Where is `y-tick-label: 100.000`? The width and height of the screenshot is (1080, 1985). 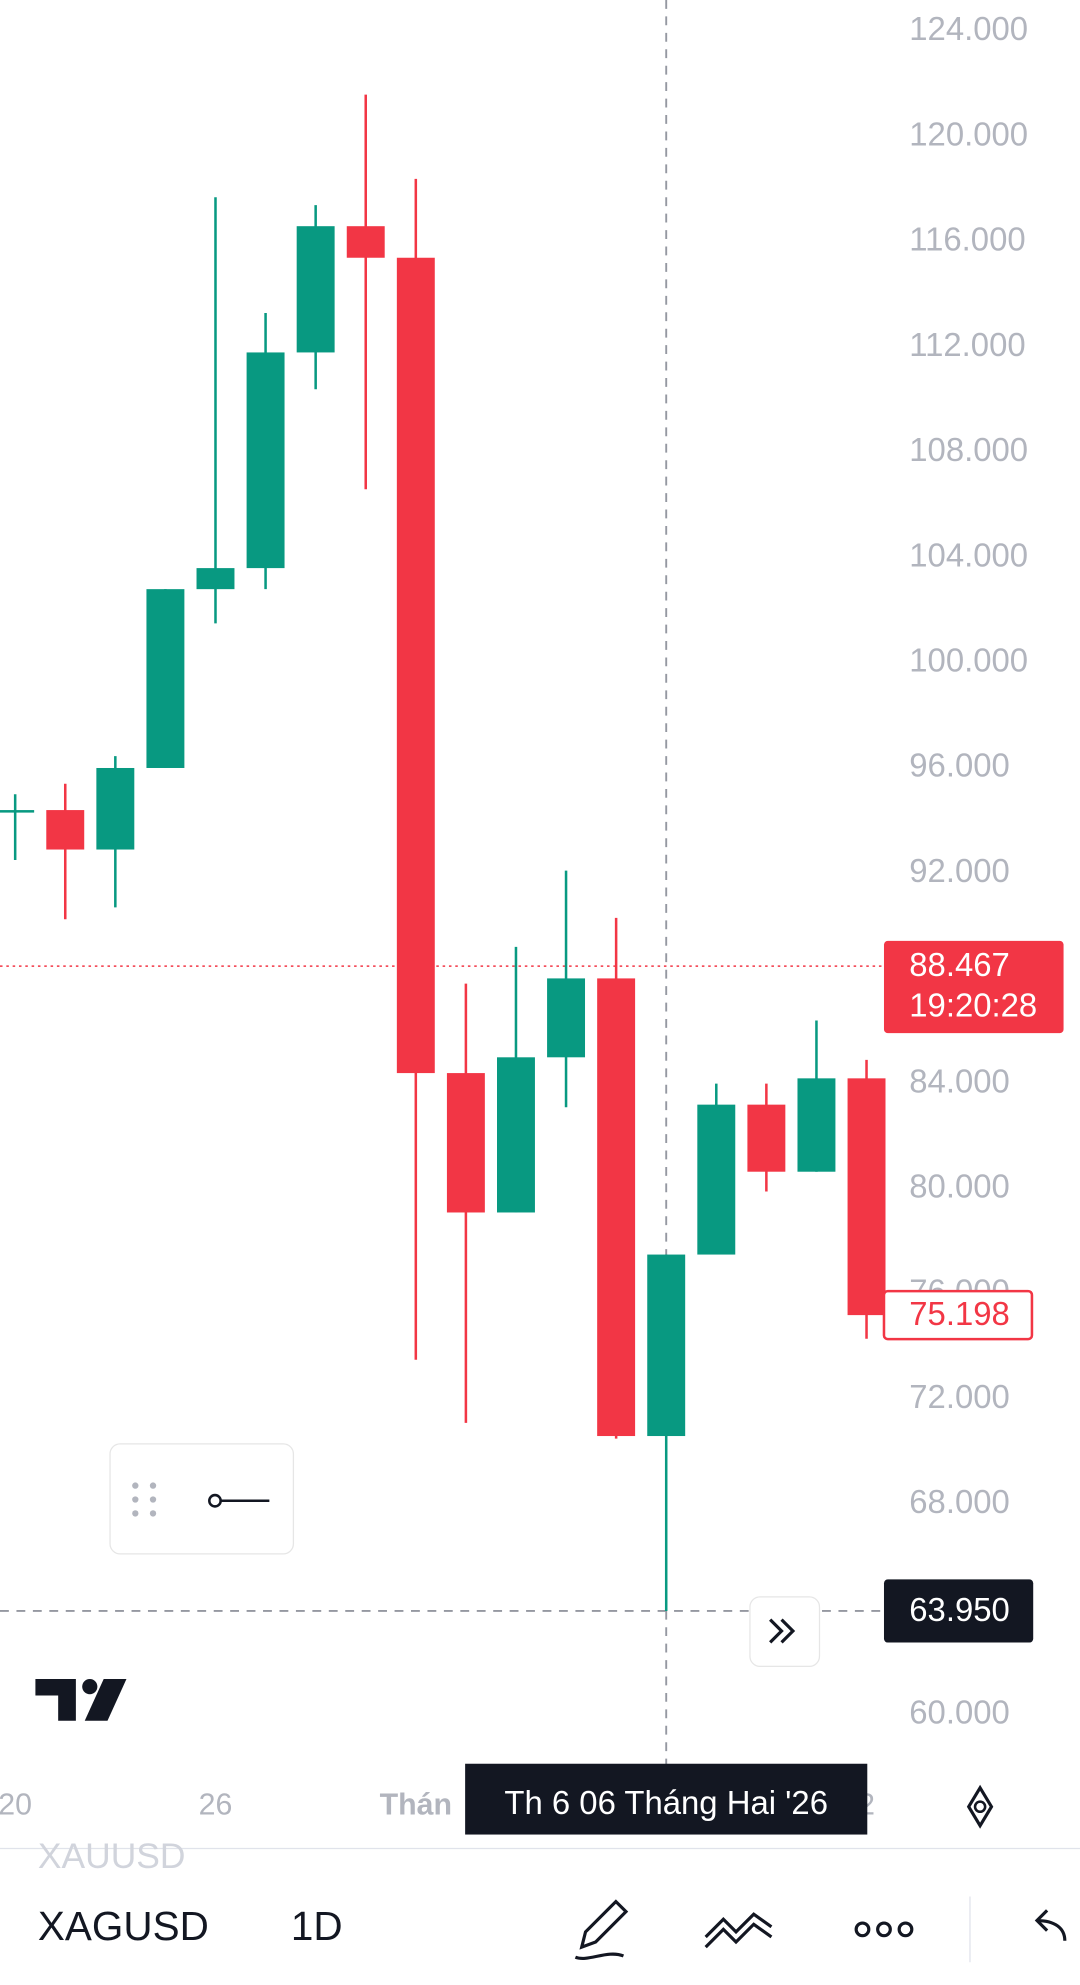
y-tick-label: 100.000 is located at coordinates (968, 659).